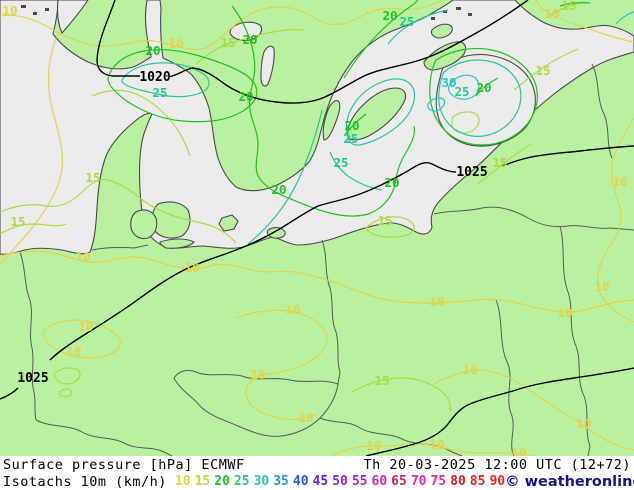  What do you see at coordinates (276, 233) in the screenshot?
I see `island-ruegen` at bounding box center [276, 233].